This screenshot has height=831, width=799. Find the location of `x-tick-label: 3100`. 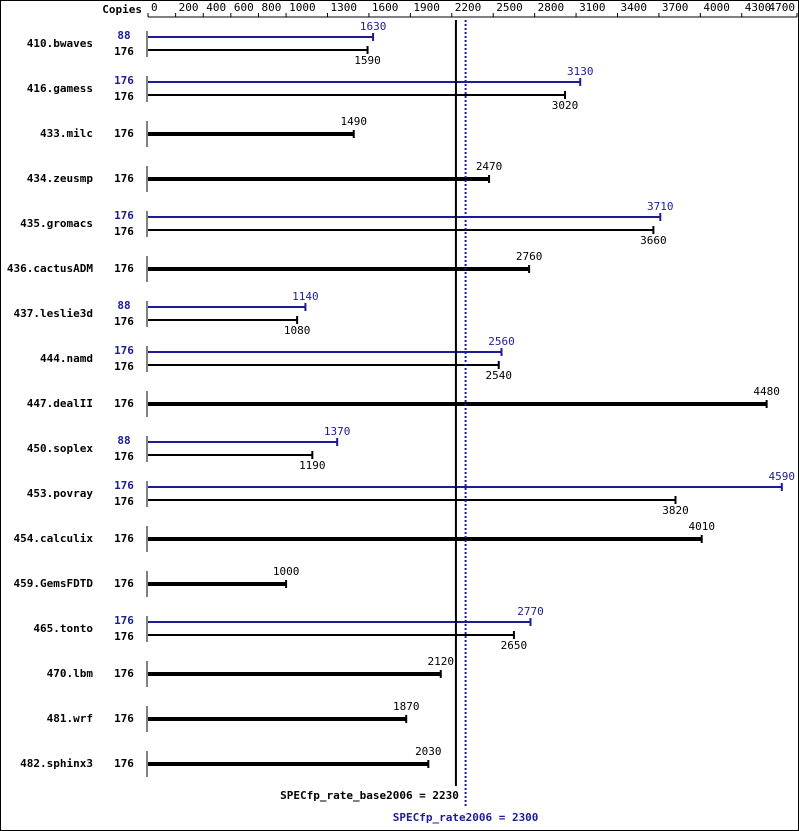

x-tick-label: 3100 is located at coordinates (592, 7).